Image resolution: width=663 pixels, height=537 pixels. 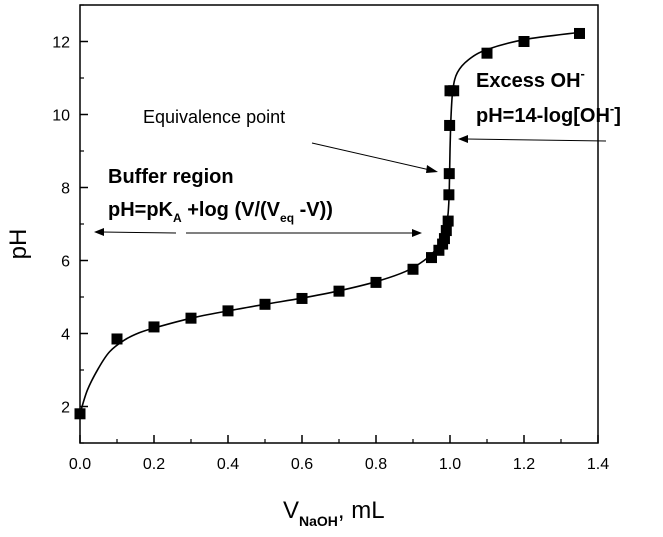 I want to click on x-tick-label: 0.0, so click(x=80, y=464).